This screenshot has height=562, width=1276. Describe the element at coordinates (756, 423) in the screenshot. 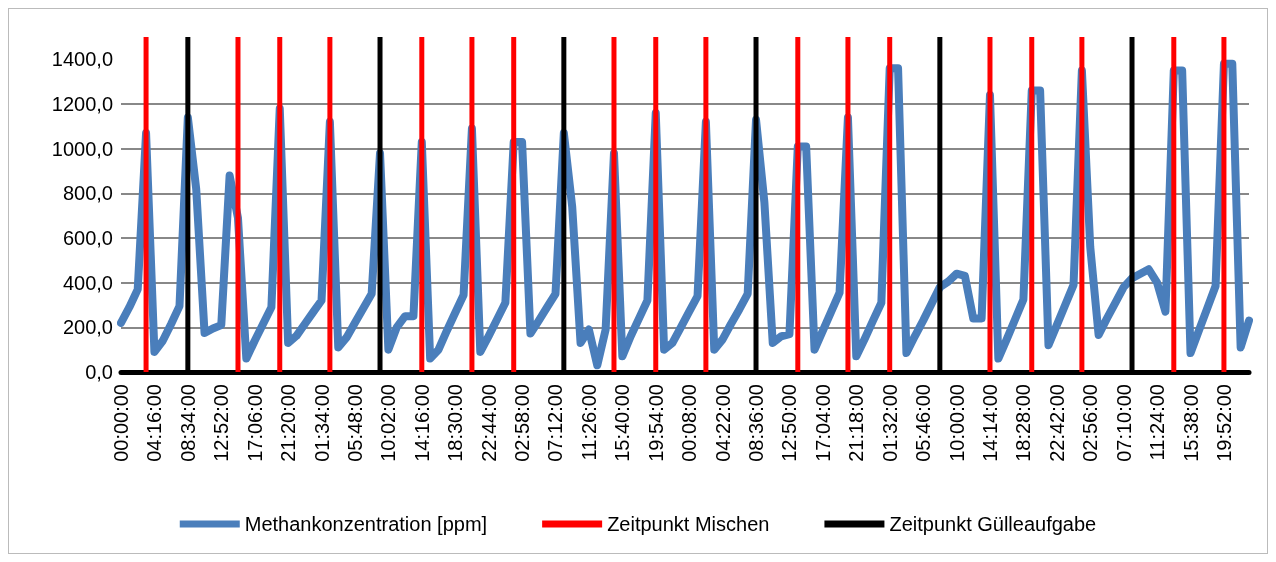

I see `x-tick-label: 08:36:00` at that location.